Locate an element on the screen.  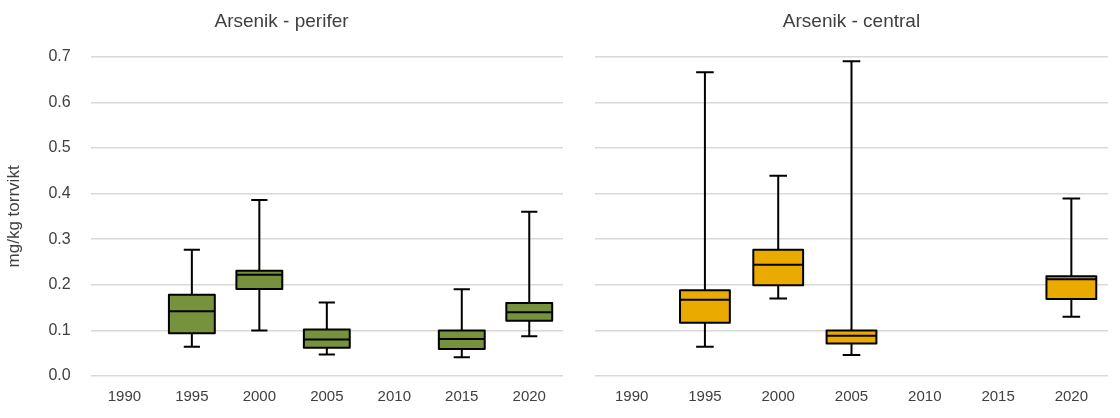
y-tick-label: 0.7 is located at coordinates (59, 56).